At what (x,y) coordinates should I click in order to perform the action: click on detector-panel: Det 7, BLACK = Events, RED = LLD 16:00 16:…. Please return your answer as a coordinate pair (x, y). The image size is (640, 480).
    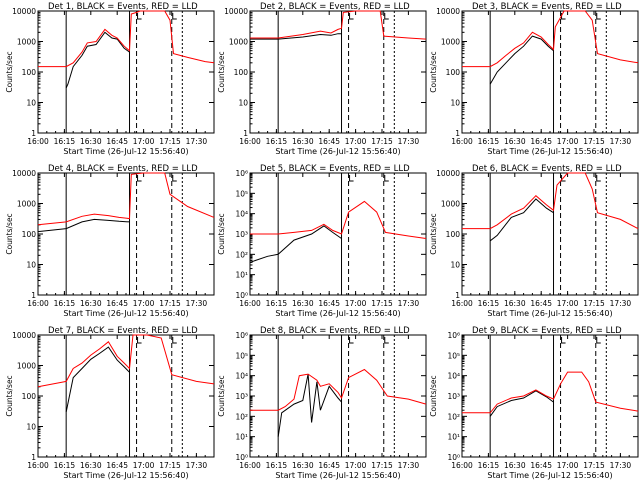
    Looking at the image, I should click on (110, 403).